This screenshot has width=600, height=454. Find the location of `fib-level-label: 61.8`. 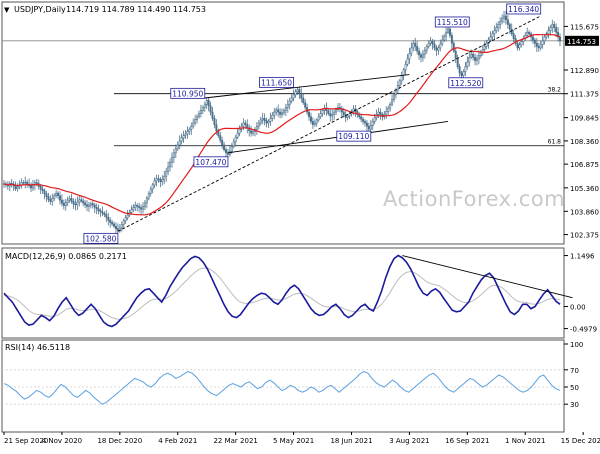

fib-level-label: 61.8 is located at coordinates (555, 142).